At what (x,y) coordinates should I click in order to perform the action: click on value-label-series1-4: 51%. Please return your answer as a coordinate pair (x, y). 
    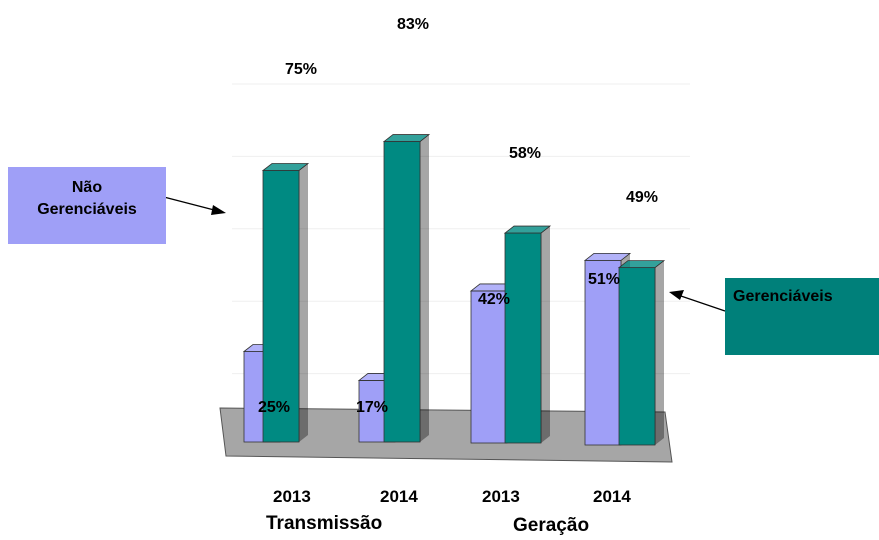
    Looking at the image, I should click on (604, 279).